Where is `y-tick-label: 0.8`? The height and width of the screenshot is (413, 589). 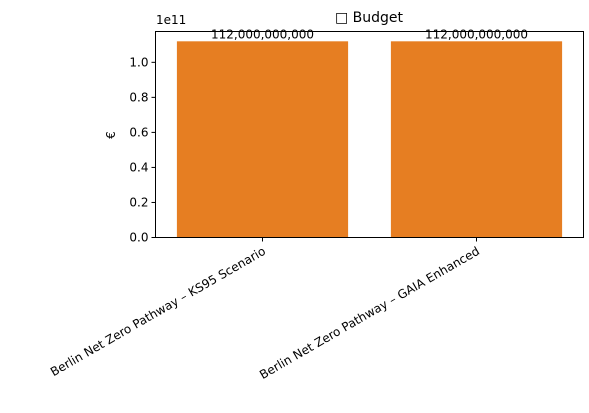 y-tick-label: 0.8 is located at coordinates (138, 97).